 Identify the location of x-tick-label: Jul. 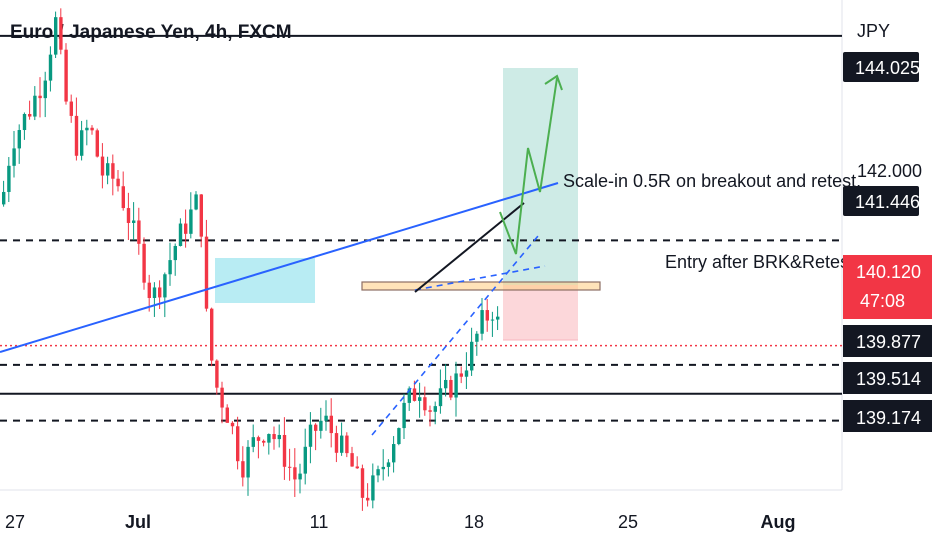
(138, 522).